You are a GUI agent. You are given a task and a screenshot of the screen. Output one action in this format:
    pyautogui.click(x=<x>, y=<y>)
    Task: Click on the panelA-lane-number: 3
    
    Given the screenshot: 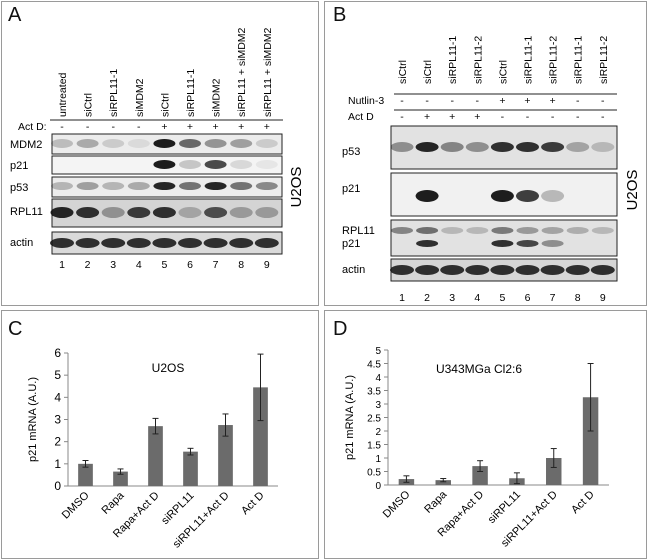 What is the action you would take?
    pyautogui.click(x=113, y=265)
    